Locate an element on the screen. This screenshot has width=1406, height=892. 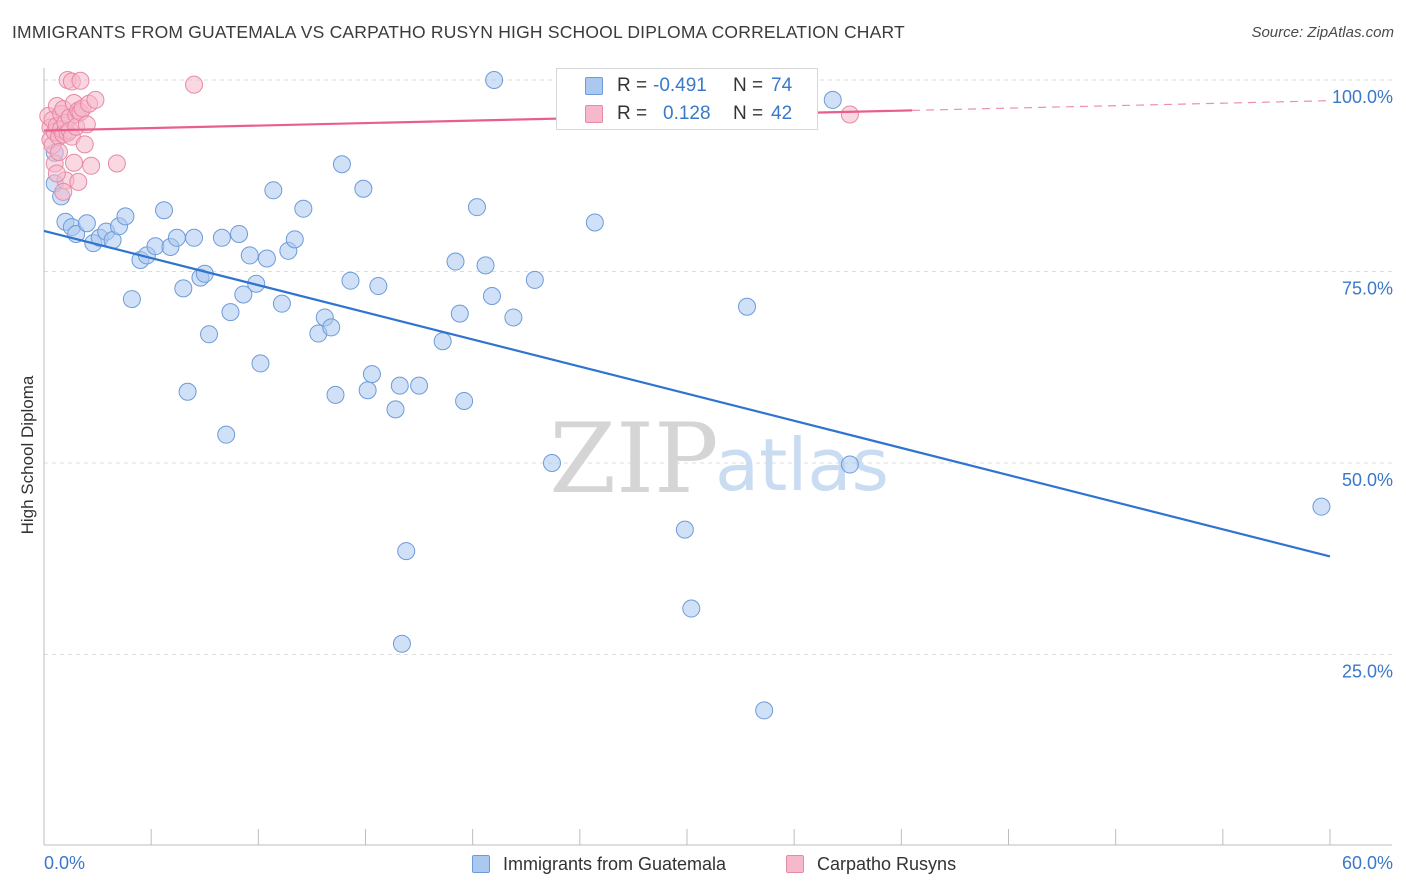
stats-legend-row-carpatho-rusyn: R = 0.128 N = 42 is located at coordinates (687, 114).